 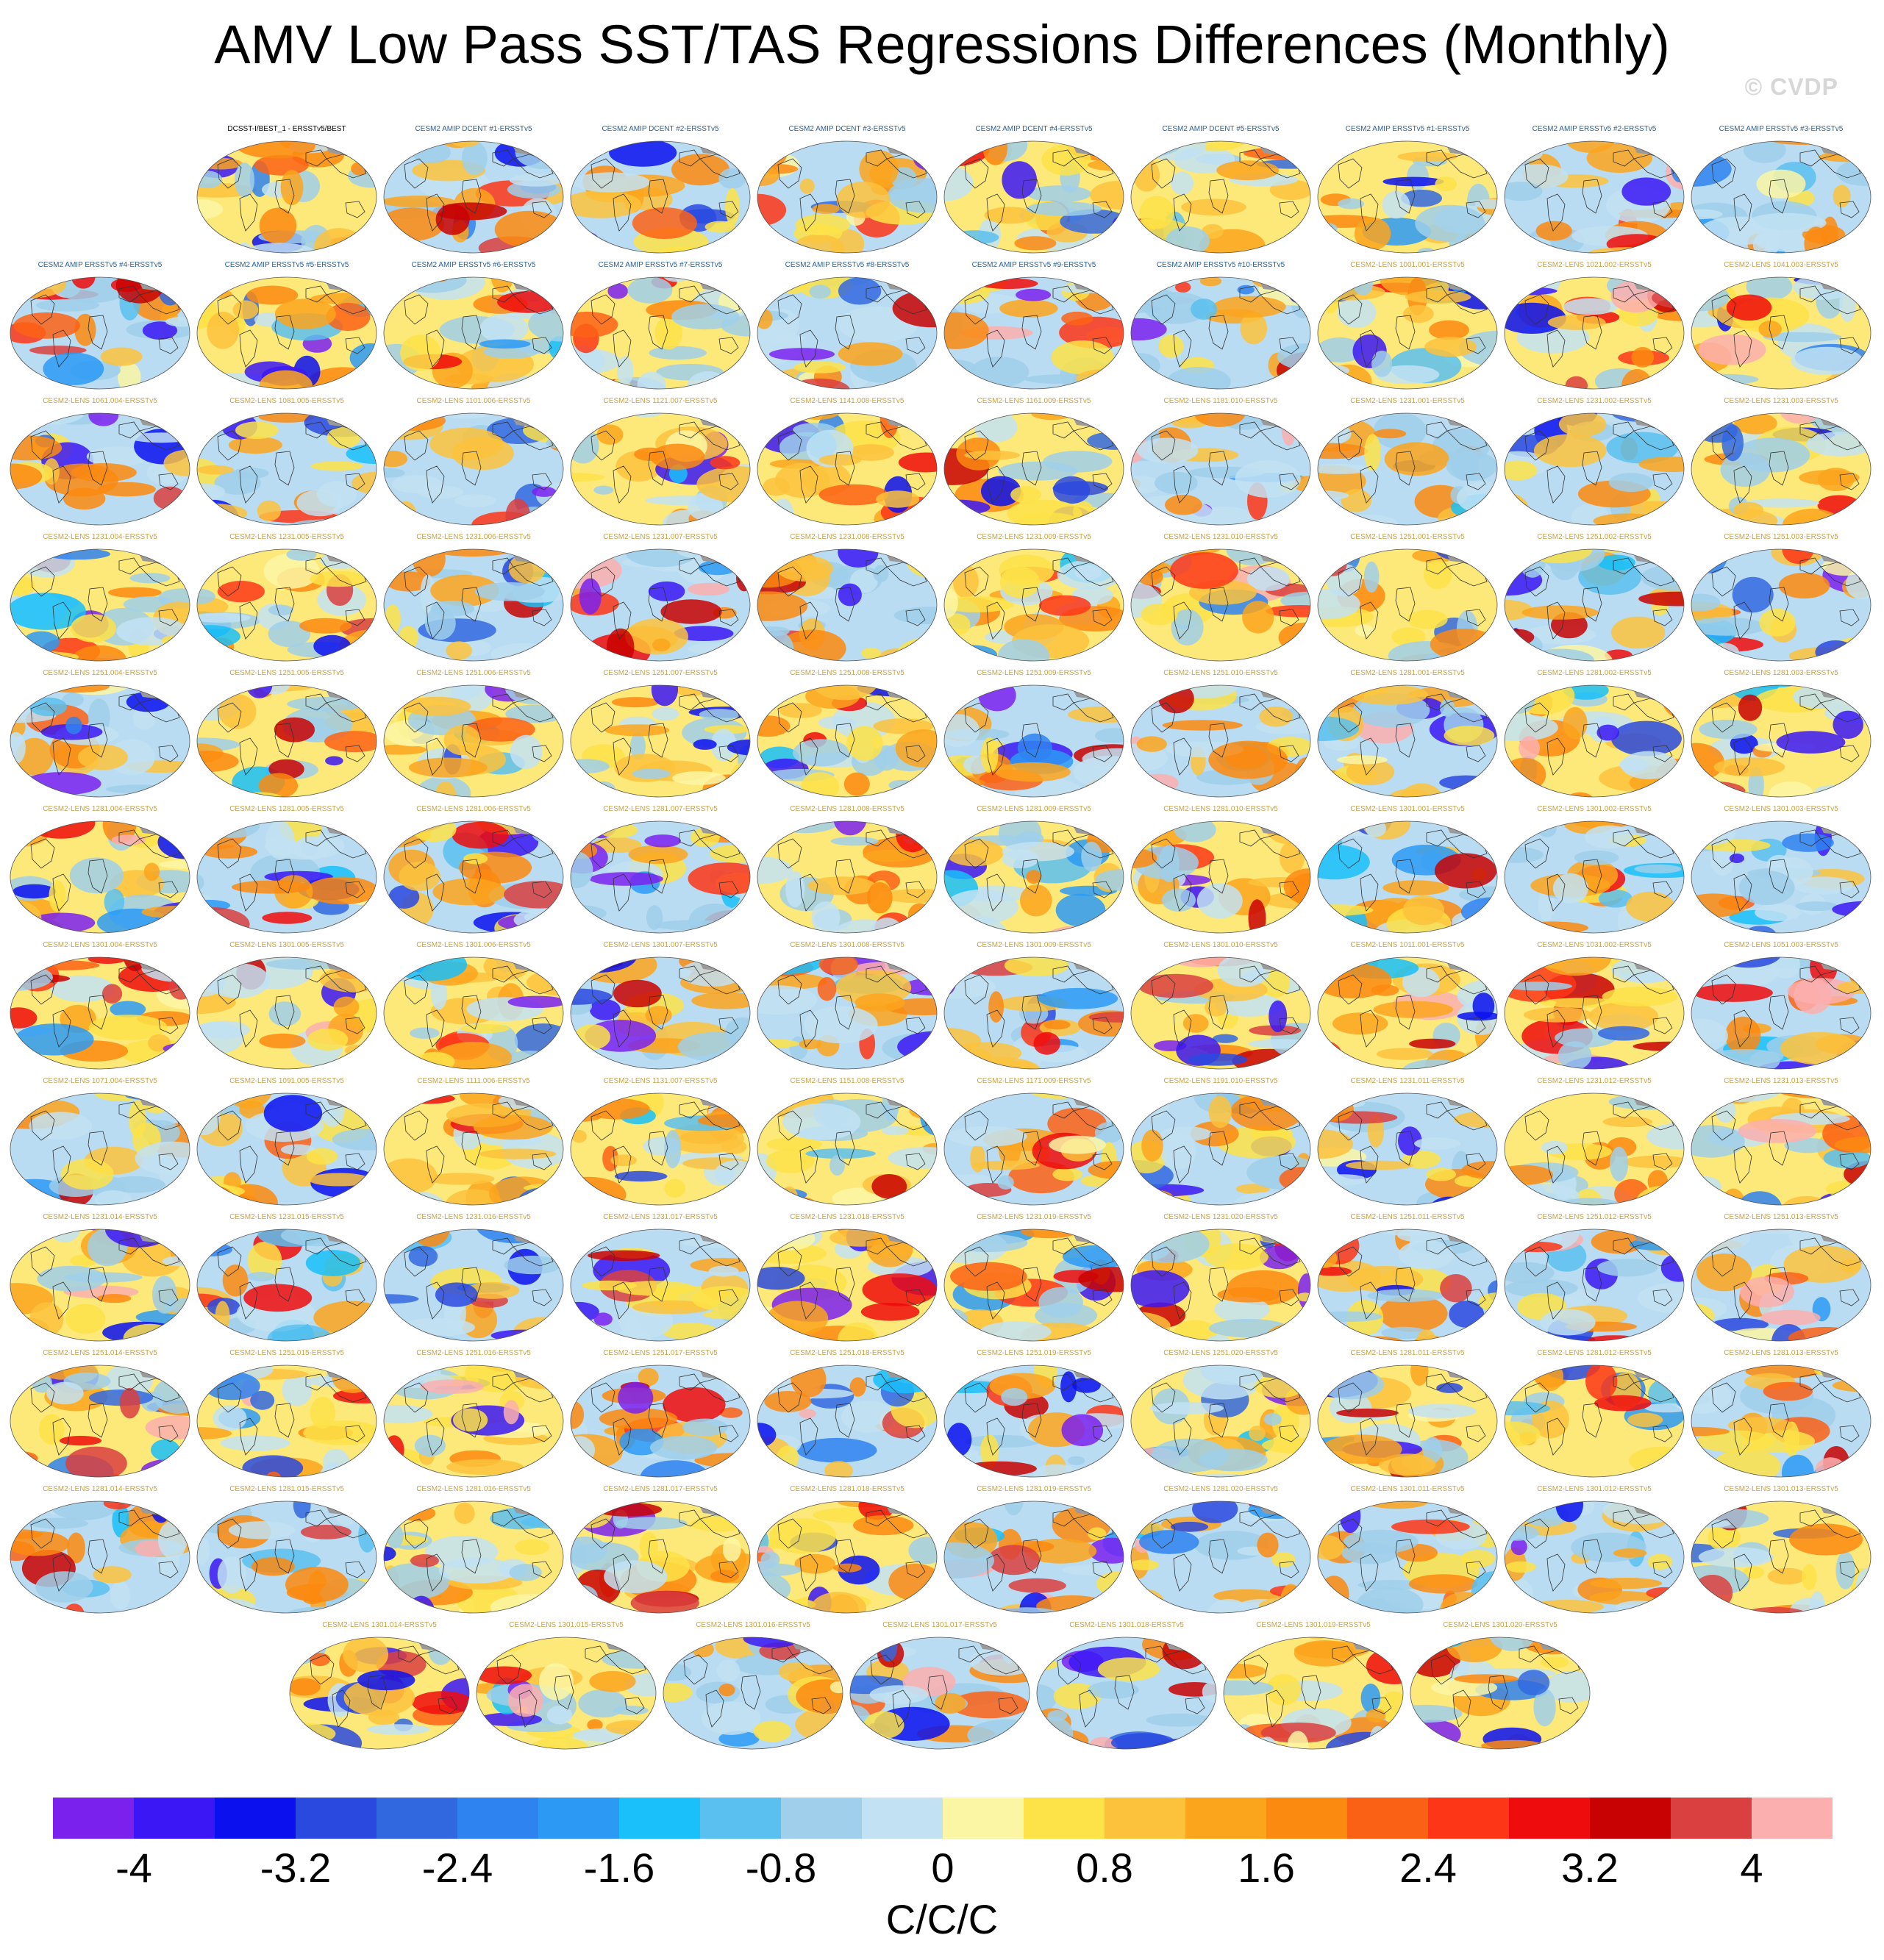 What do you see at coordinates (753, 1687) in the screenshot?
I see `map-panel: CESM2-LENS 1301.016-ERSSTv5` at bounding box center [753, 1687].